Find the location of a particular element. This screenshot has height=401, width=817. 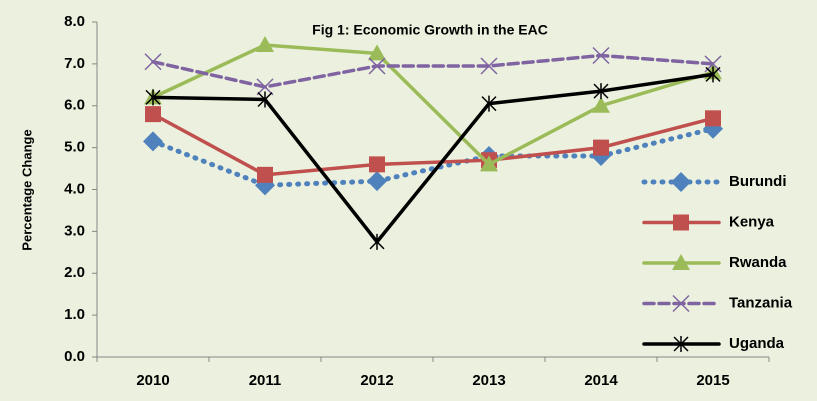

y-tick-label: 6.0 is located at coordinates (74, 105).